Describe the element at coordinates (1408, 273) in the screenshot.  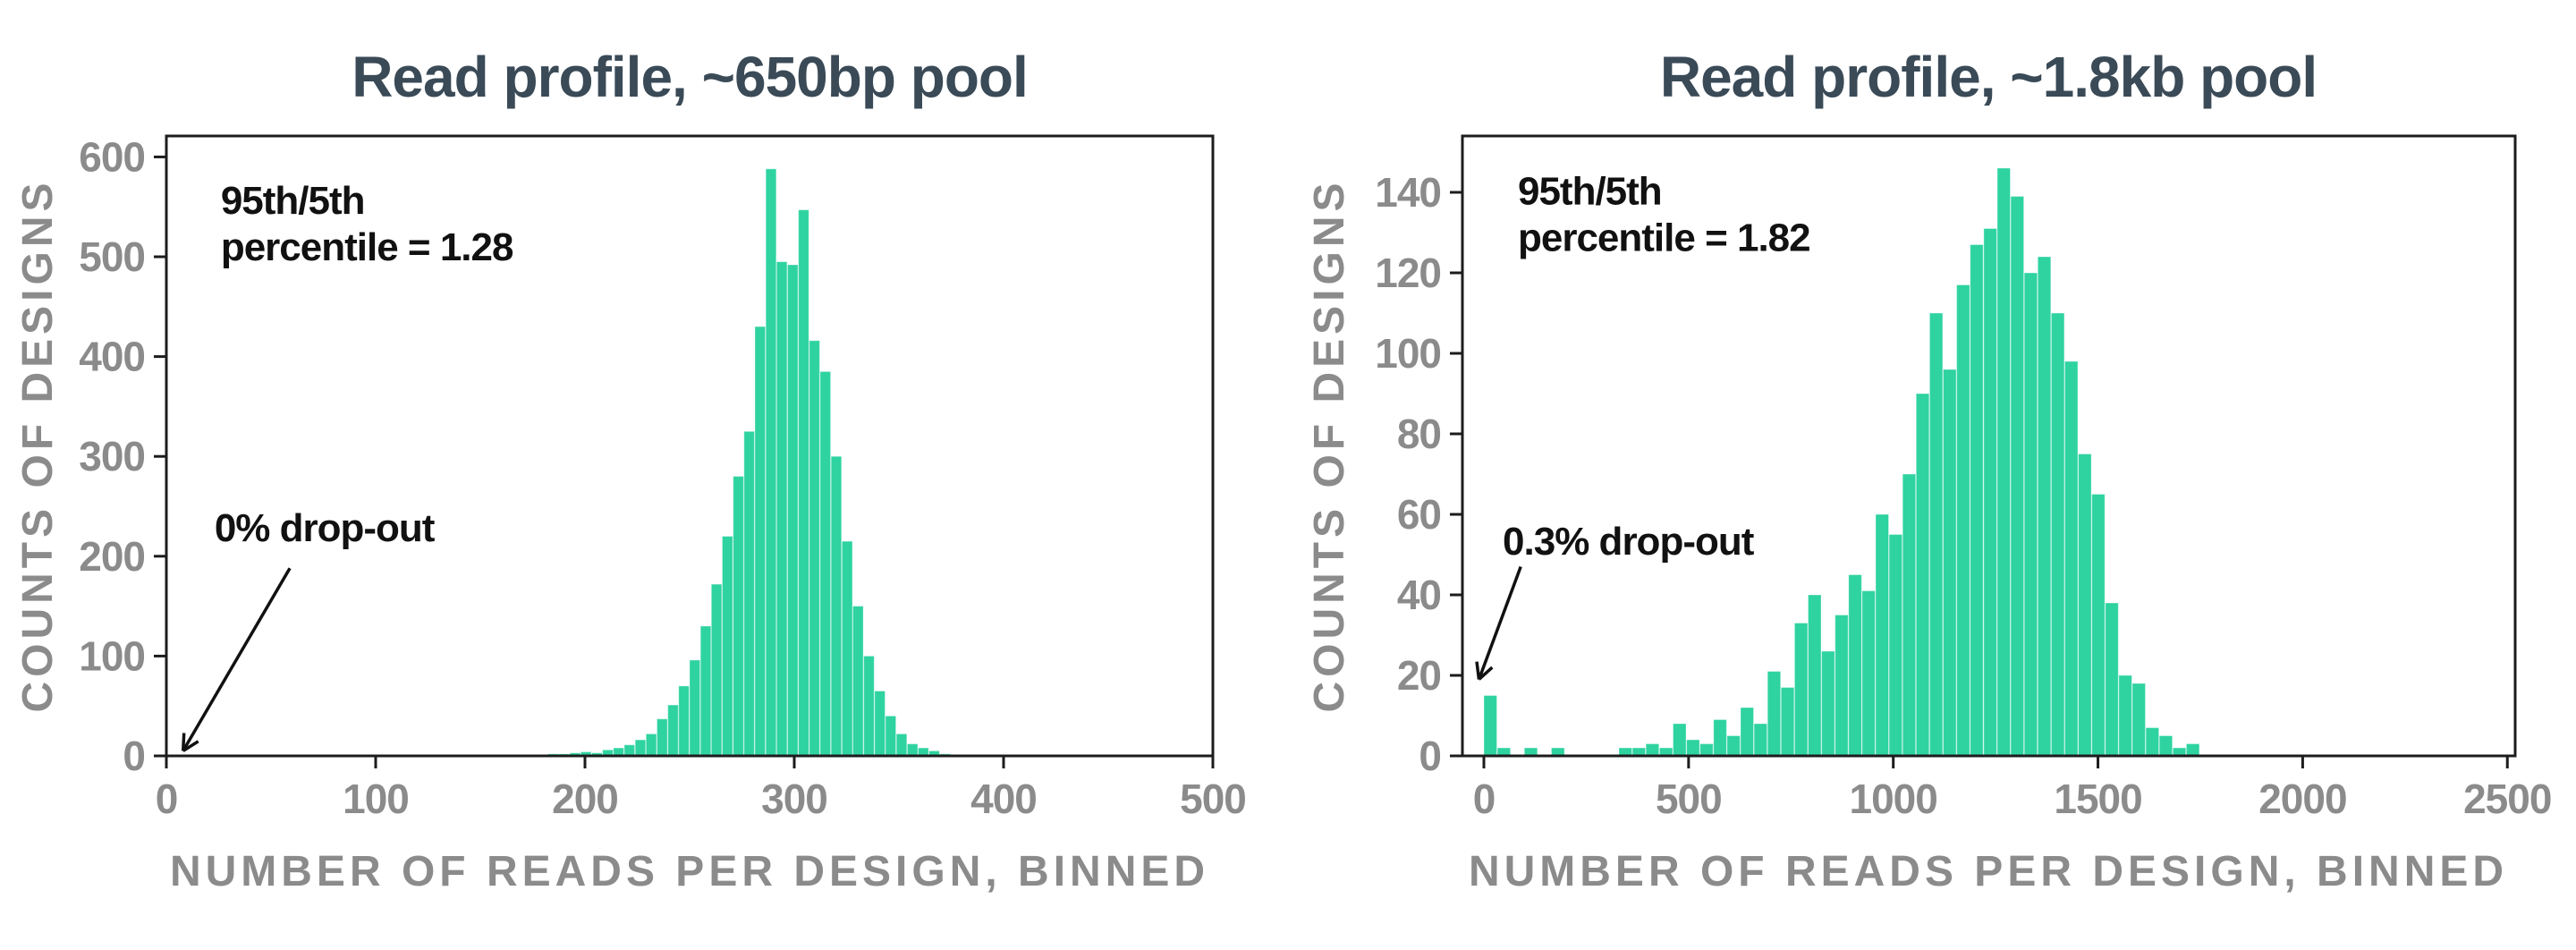
I see `y-tick-label: 120` at that location.